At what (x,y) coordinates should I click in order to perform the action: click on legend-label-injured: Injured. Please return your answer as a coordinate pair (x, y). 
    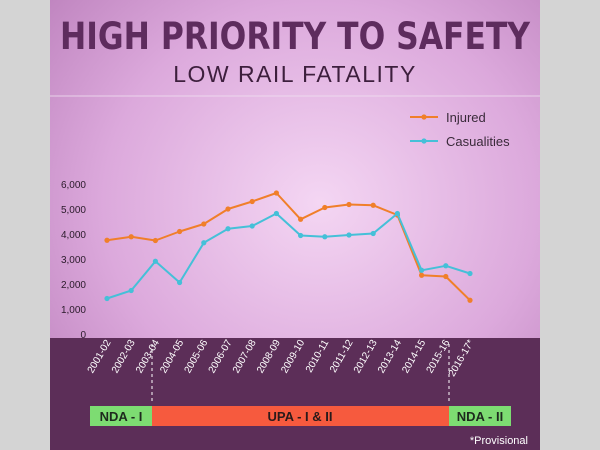
    Looking at the image, I should click on (466, 117).